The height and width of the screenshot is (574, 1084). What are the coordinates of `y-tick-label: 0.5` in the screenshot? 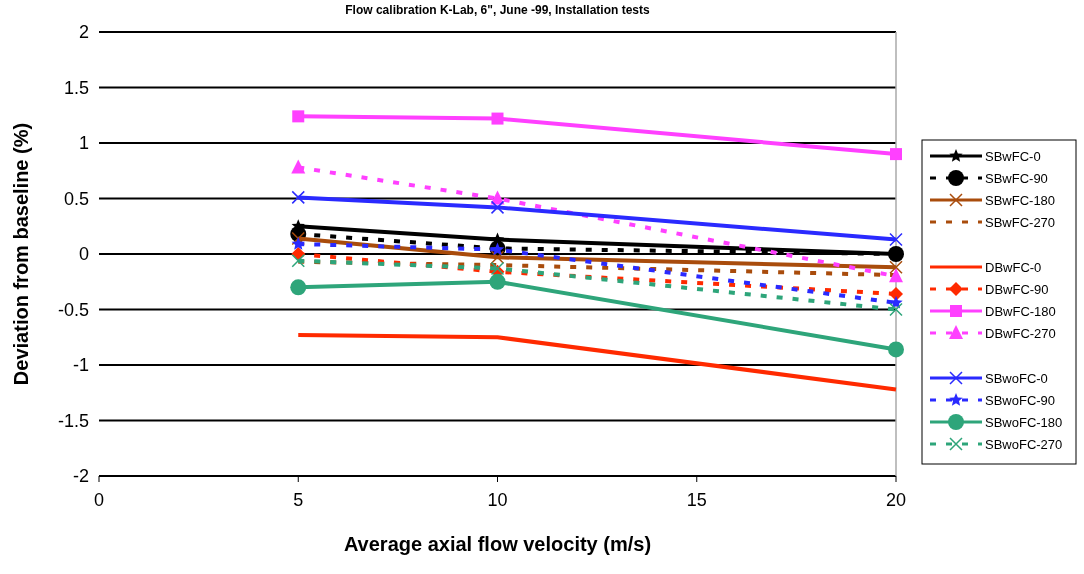 It's located at (76, 198).